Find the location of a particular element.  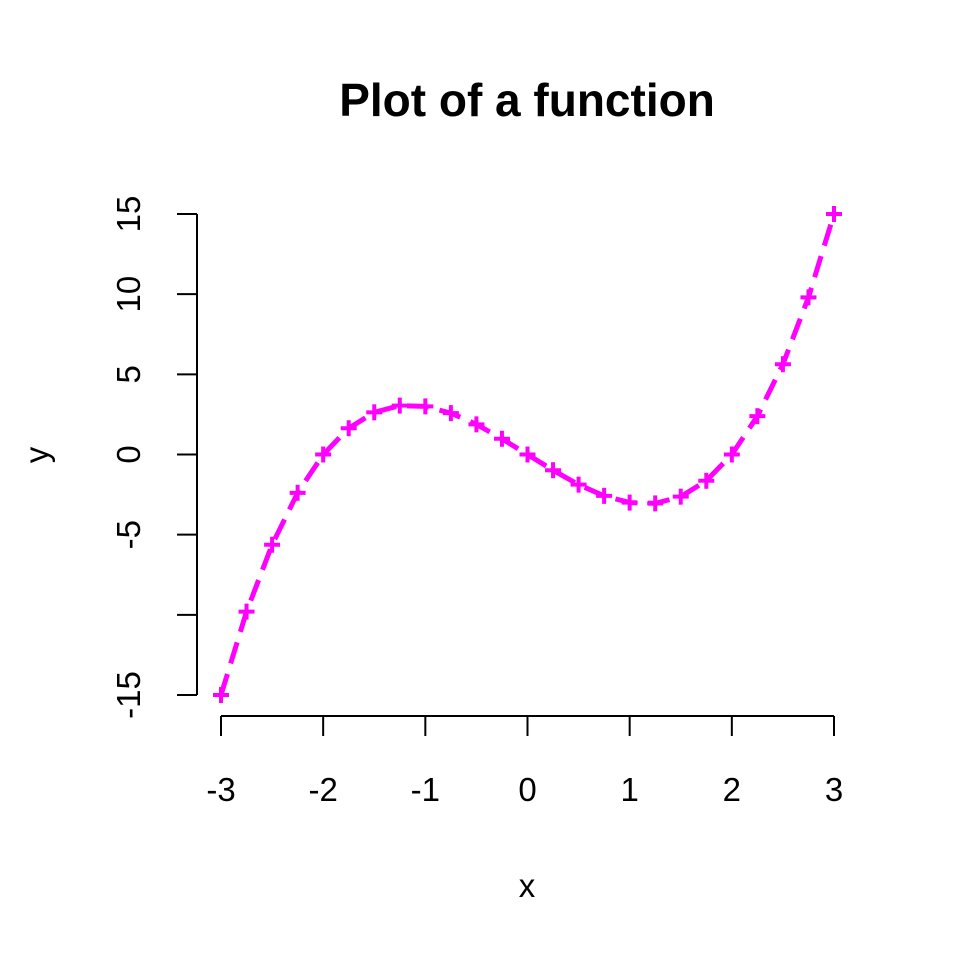

x-axis-label: x is located at coordinates (527, 885).